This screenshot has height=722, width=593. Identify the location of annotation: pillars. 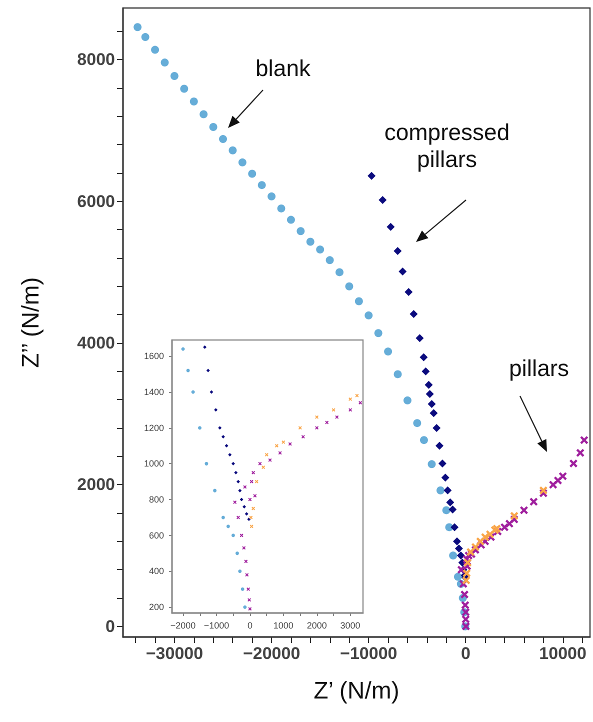
(539, 368).